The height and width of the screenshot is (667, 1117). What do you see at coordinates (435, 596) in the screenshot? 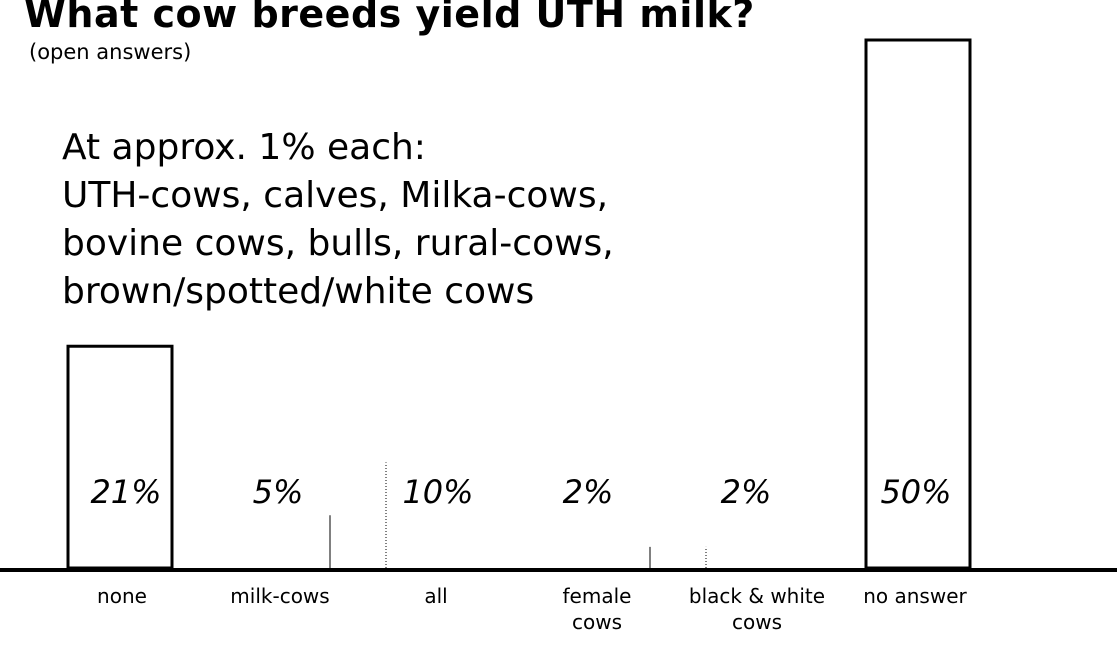
I see `category-label: all` at bounding box center [435, 596].